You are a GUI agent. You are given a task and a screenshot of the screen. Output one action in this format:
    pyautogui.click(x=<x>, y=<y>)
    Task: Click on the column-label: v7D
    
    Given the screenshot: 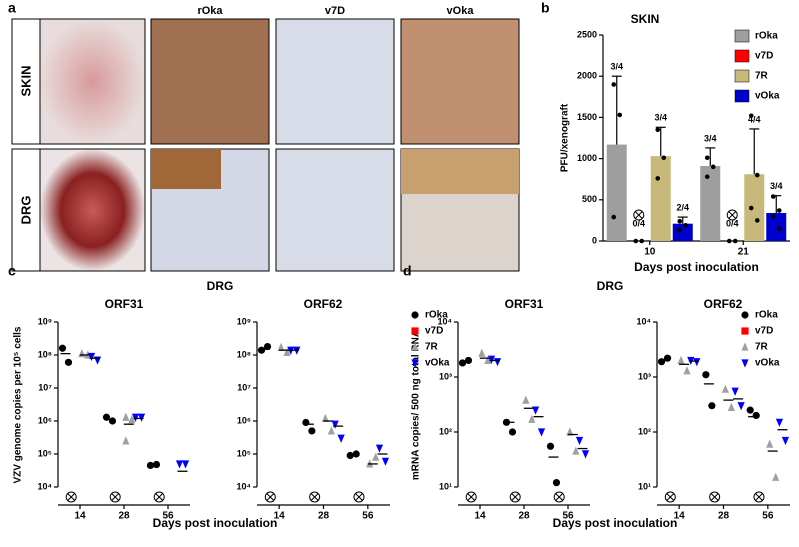 What is the action you would take?
    pyautogui.click(x=335, y=11)
    